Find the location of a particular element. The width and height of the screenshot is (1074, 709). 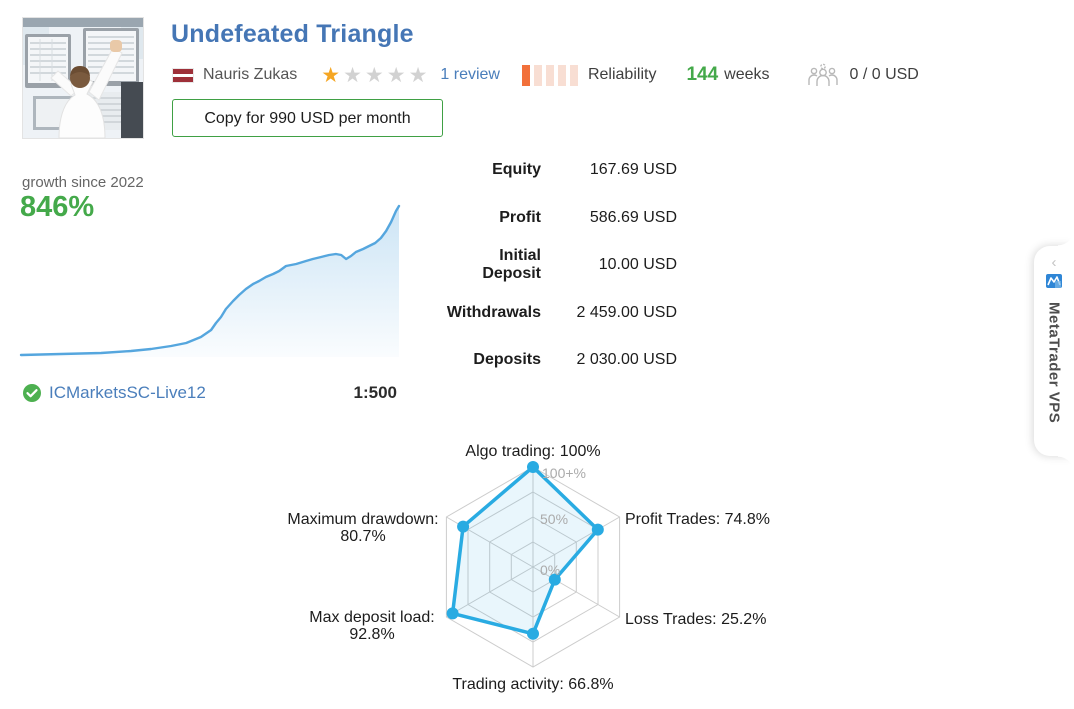

radar-label-trading-activity: Trading activity: 66.8% is located at coordinates (533, 684).